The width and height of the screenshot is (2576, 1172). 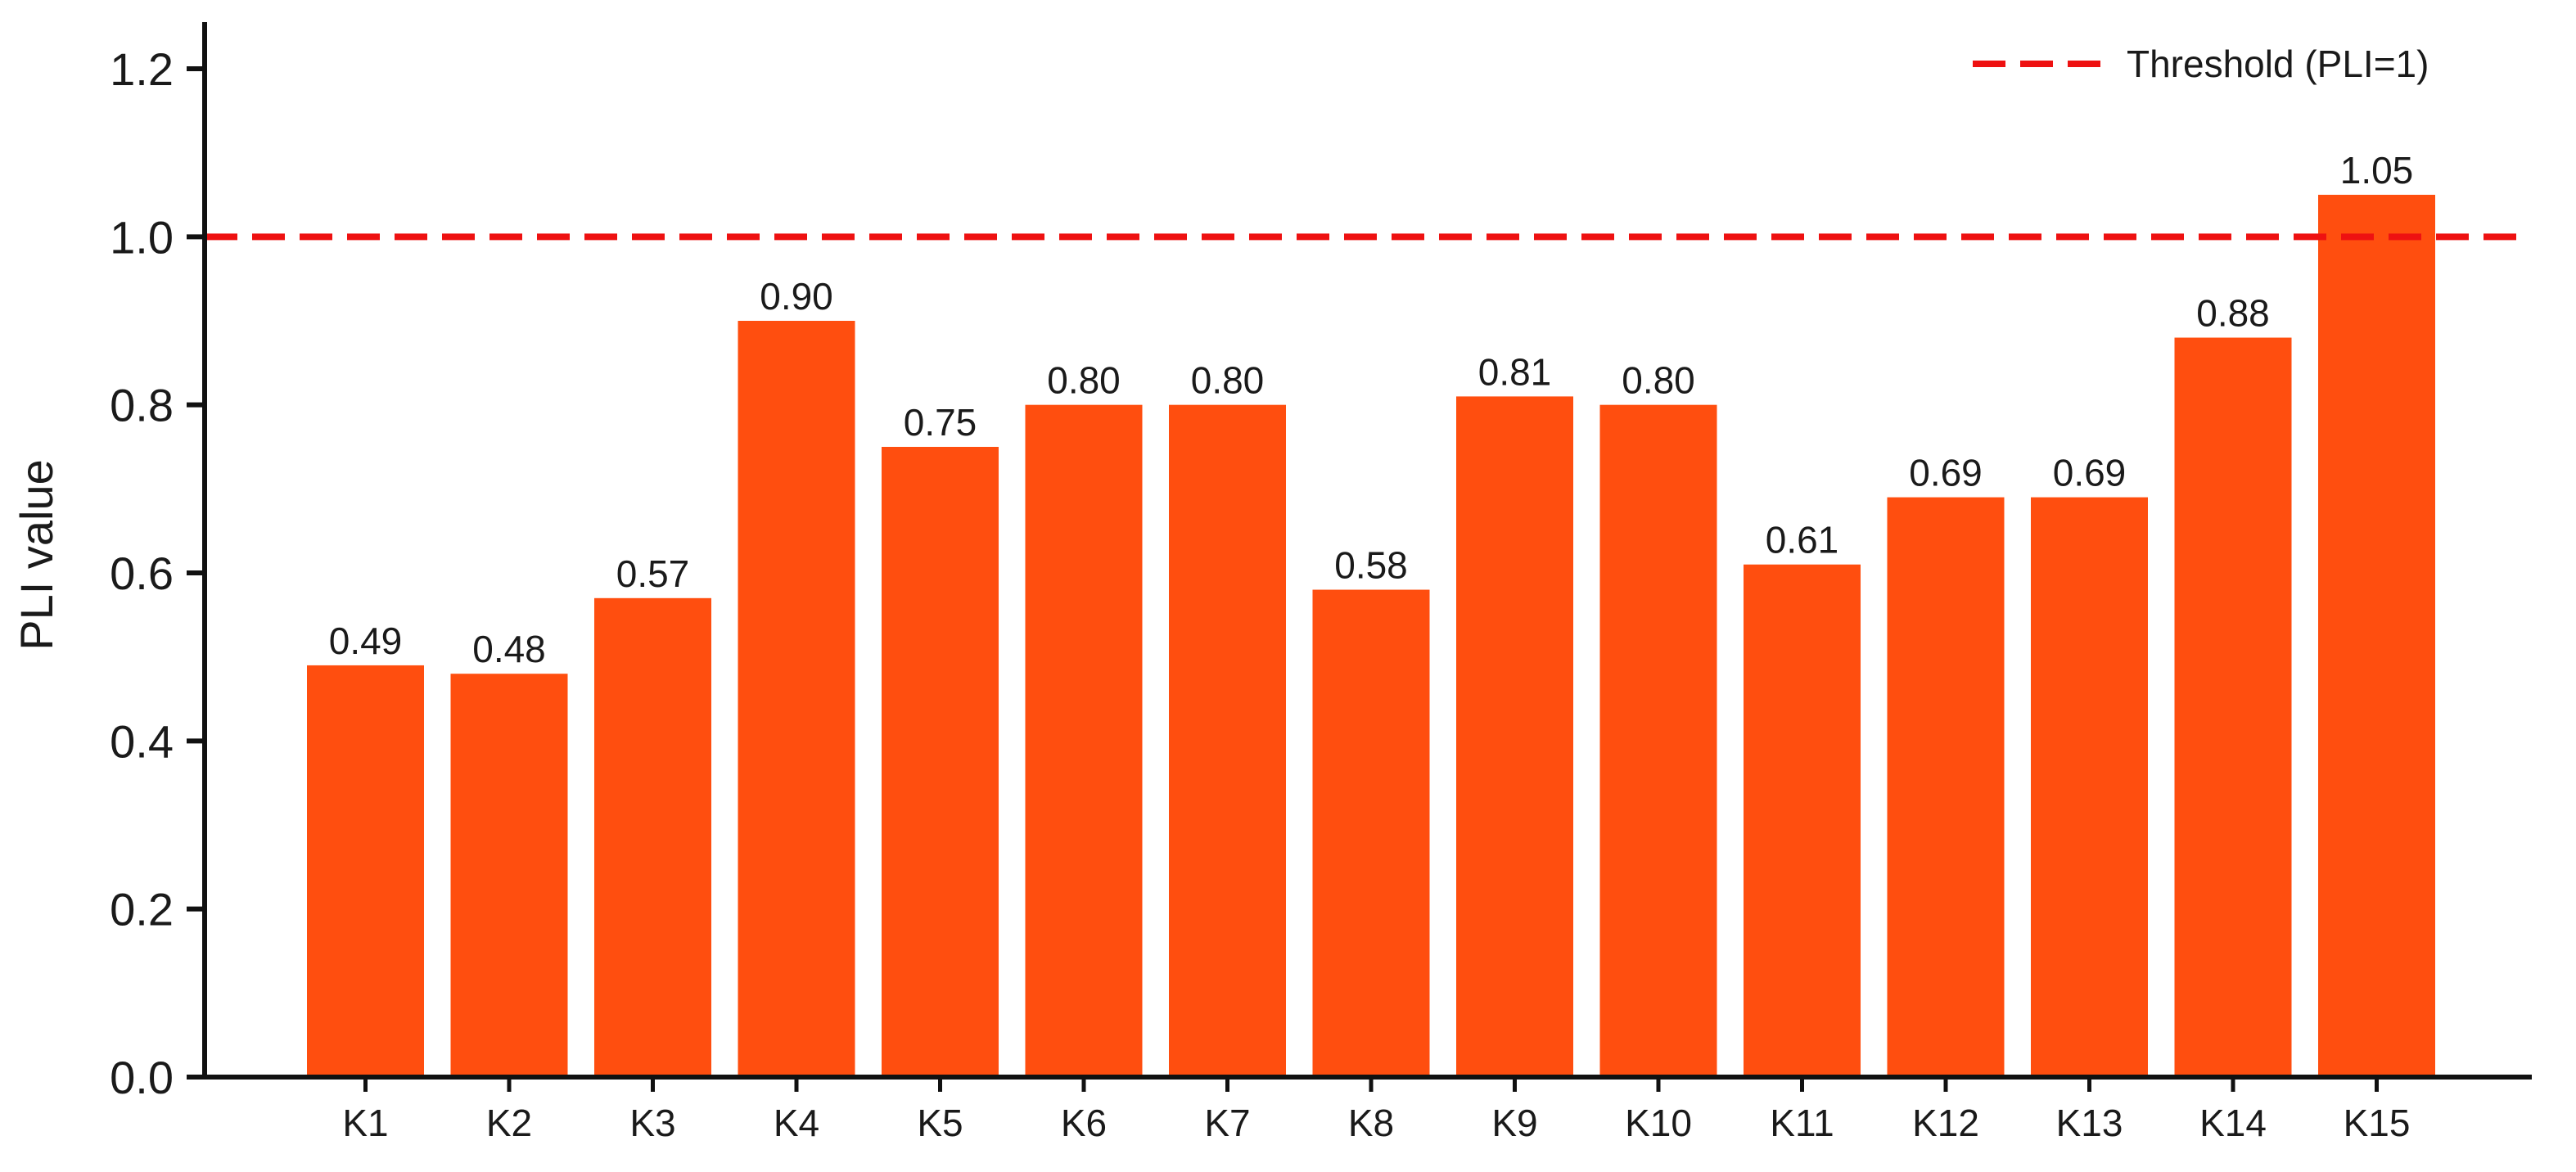 I want to click on x-tick-label: K8, so click(x=1371, y=1123).